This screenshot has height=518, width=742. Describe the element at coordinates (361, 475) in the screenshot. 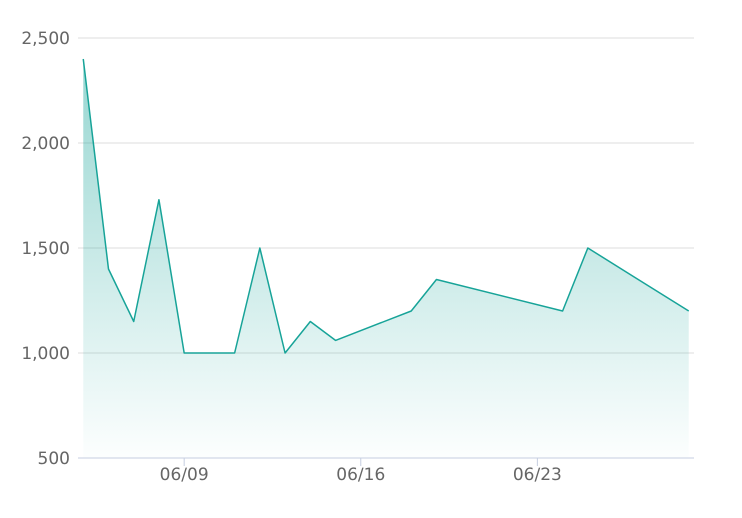

I see `x-tick-label: 06/16` at that location.